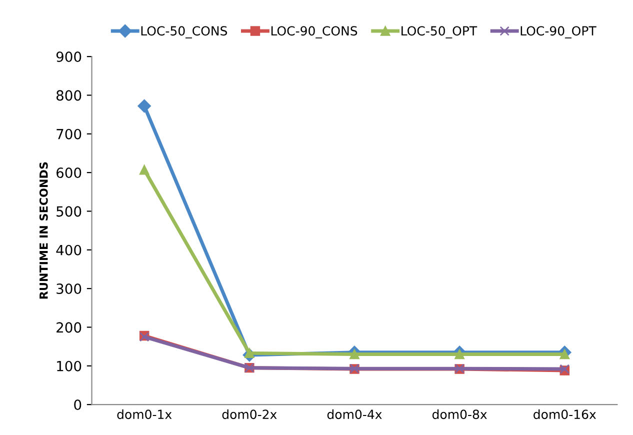 This screenshot has height=435, width=633. Describe the element at coordinates (354, 414) in the screenshot. I see `x-tick-label: dom0-4x` at that location.